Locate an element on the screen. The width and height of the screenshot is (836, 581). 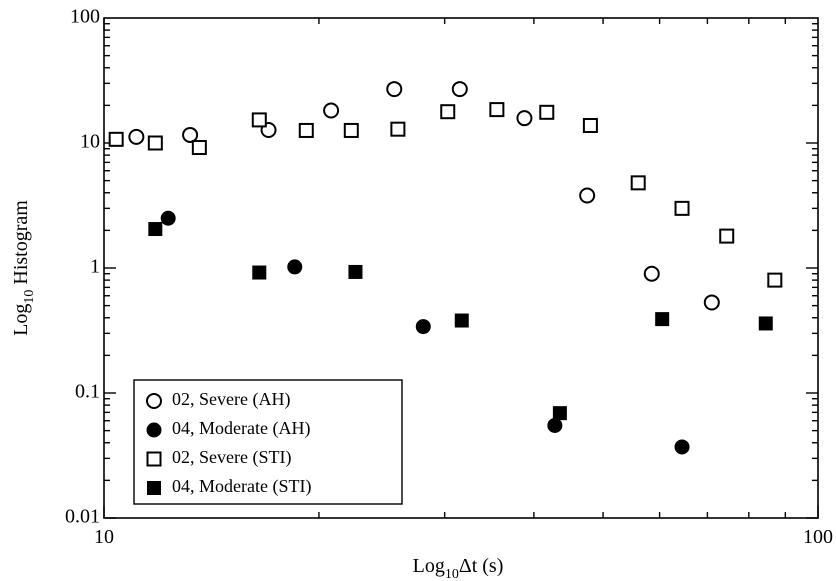
y-axis-title-subscript: 10 is located at coordinates (29, 297).